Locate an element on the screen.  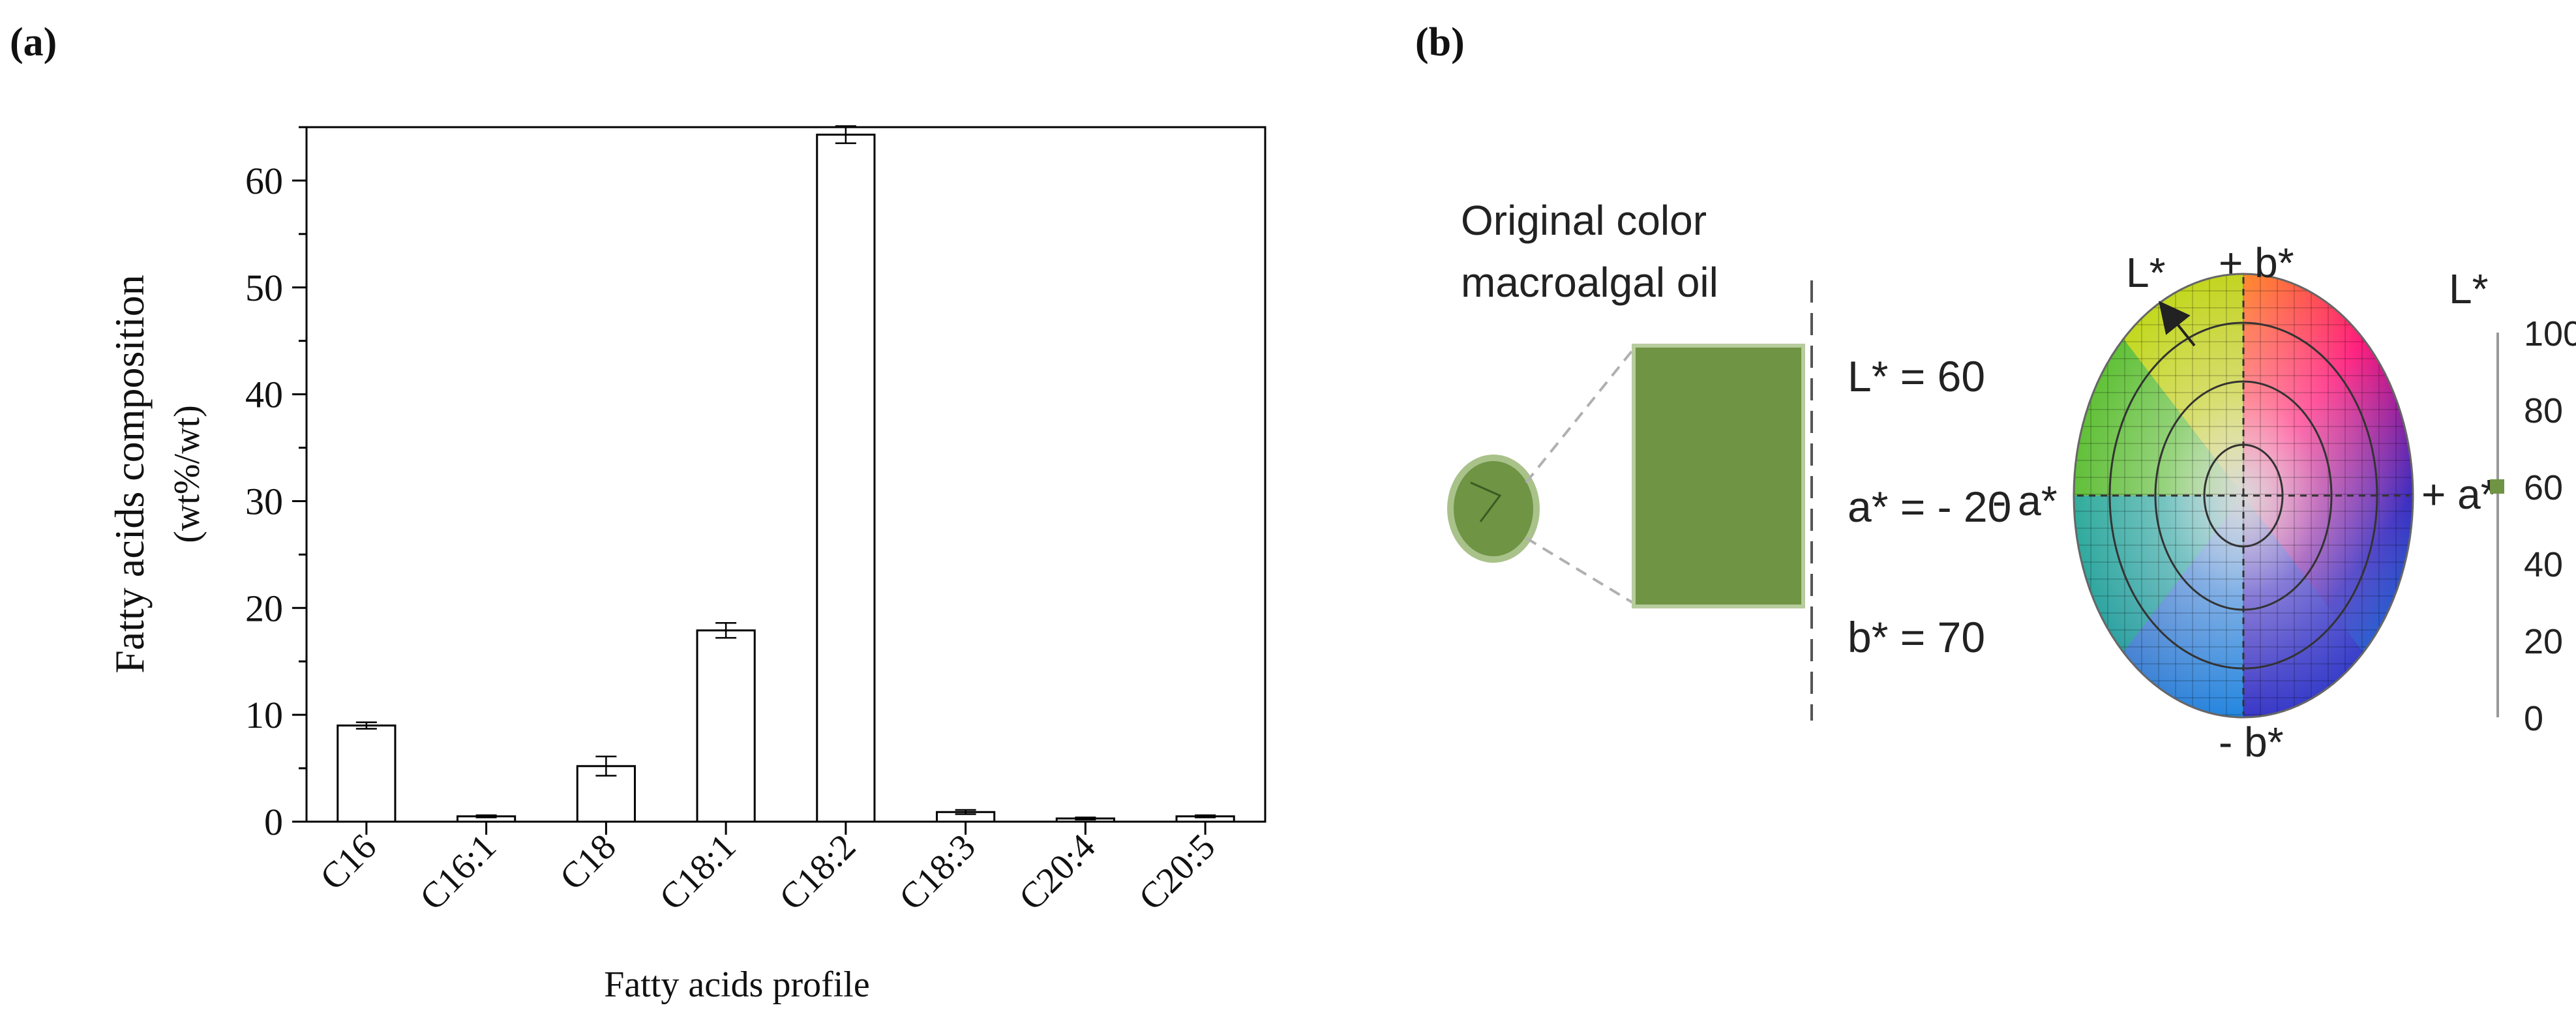
y-tick-label: 20 is located at coordinates (264, 608).